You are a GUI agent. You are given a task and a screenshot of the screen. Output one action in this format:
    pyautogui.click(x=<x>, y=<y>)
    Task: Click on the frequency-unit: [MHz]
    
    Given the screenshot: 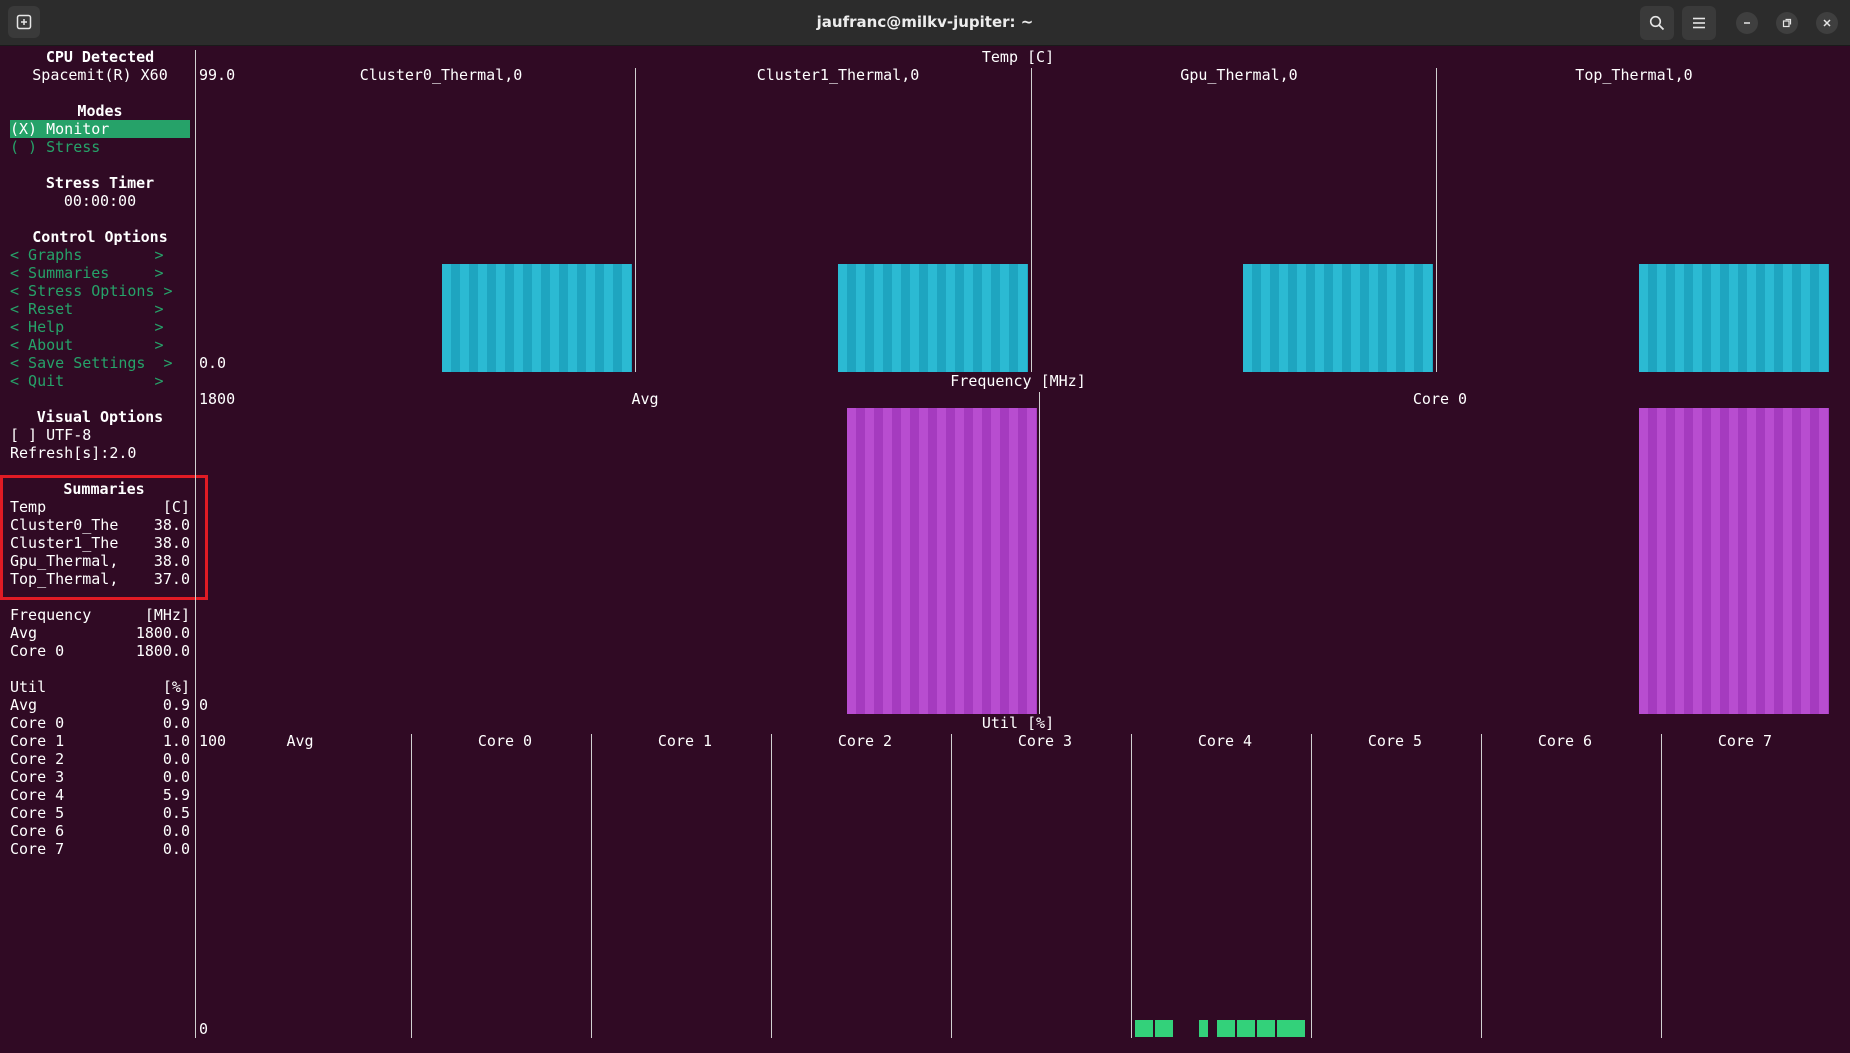 What is the action you would take?
    pyautogui.click(x=167, y=615)
    